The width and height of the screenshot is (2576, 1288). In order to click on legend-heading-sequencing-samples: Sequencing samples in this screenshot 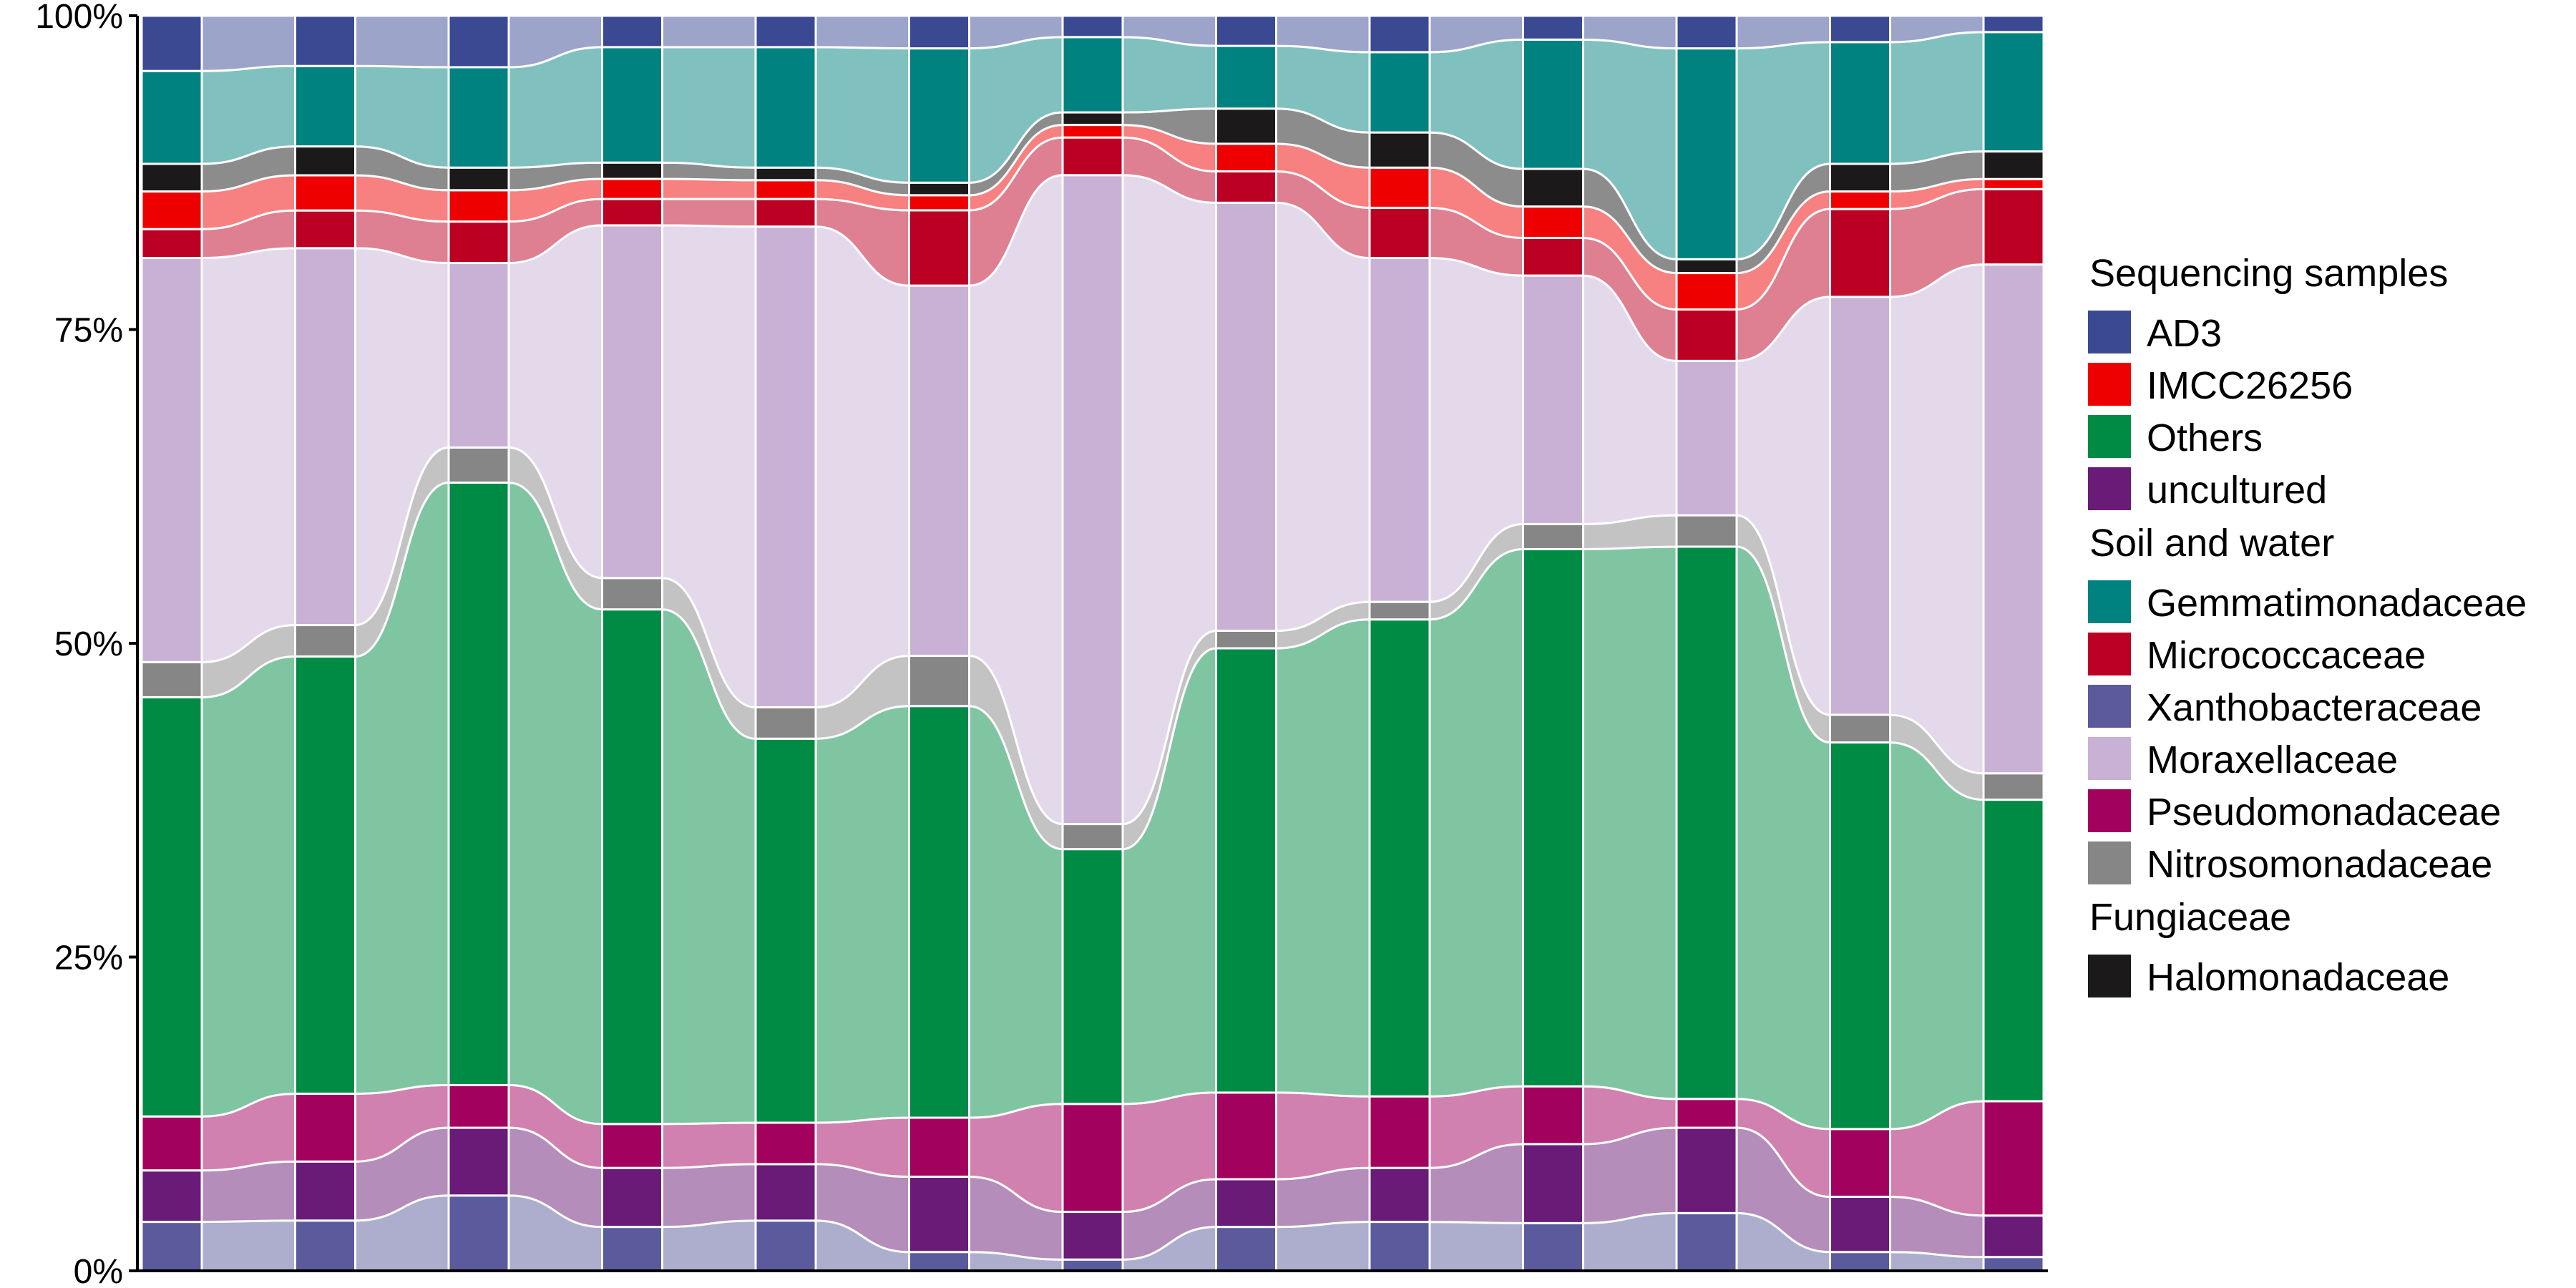, I will do `click(2268, 273)`.